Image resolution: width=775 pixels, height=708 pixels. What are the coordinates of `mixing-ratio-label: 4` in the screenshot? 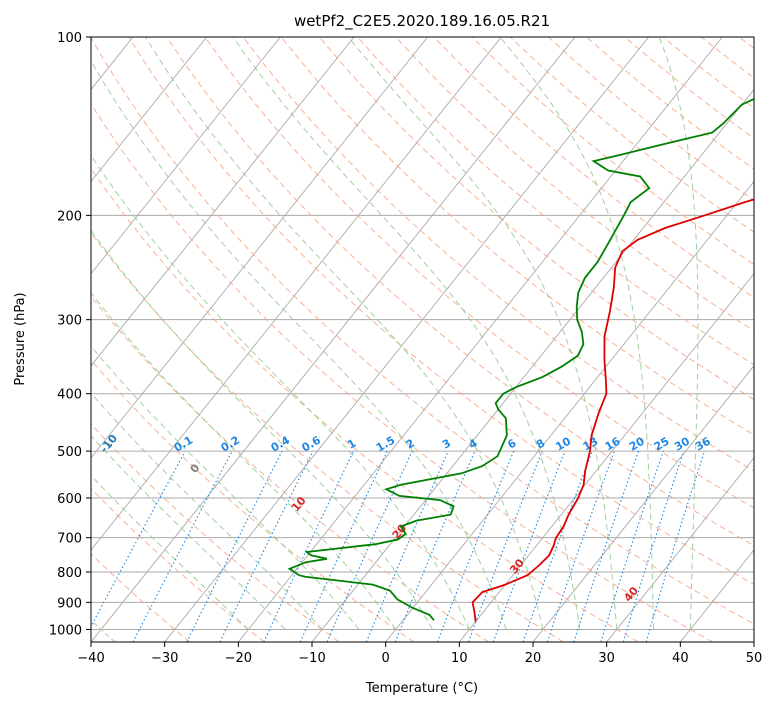 It's located at (473, 443).